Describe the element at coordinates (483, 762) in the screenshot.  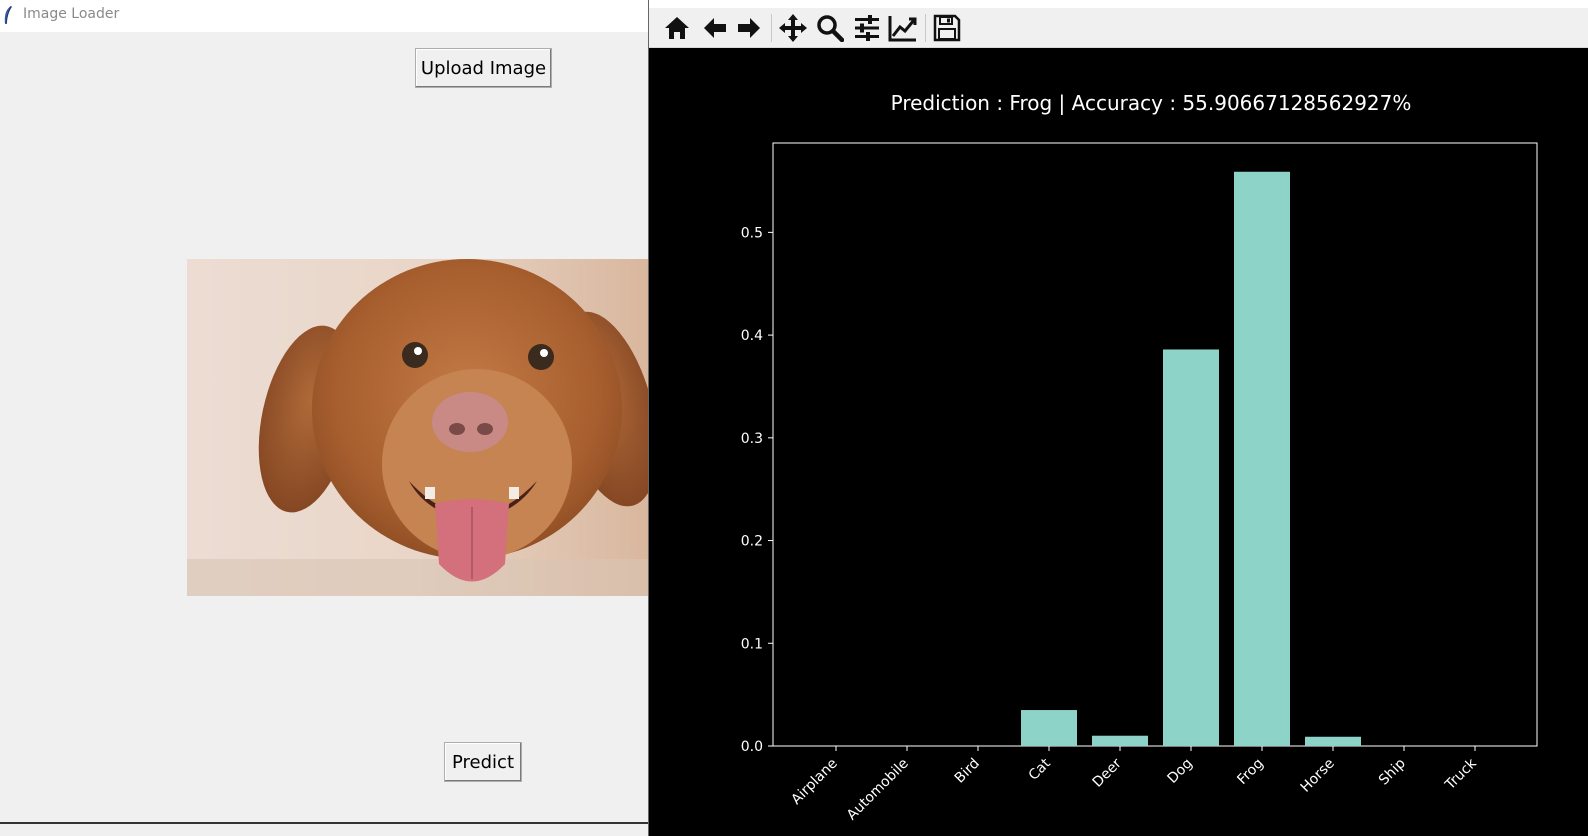
I see `predict-button: Predict` at that location.